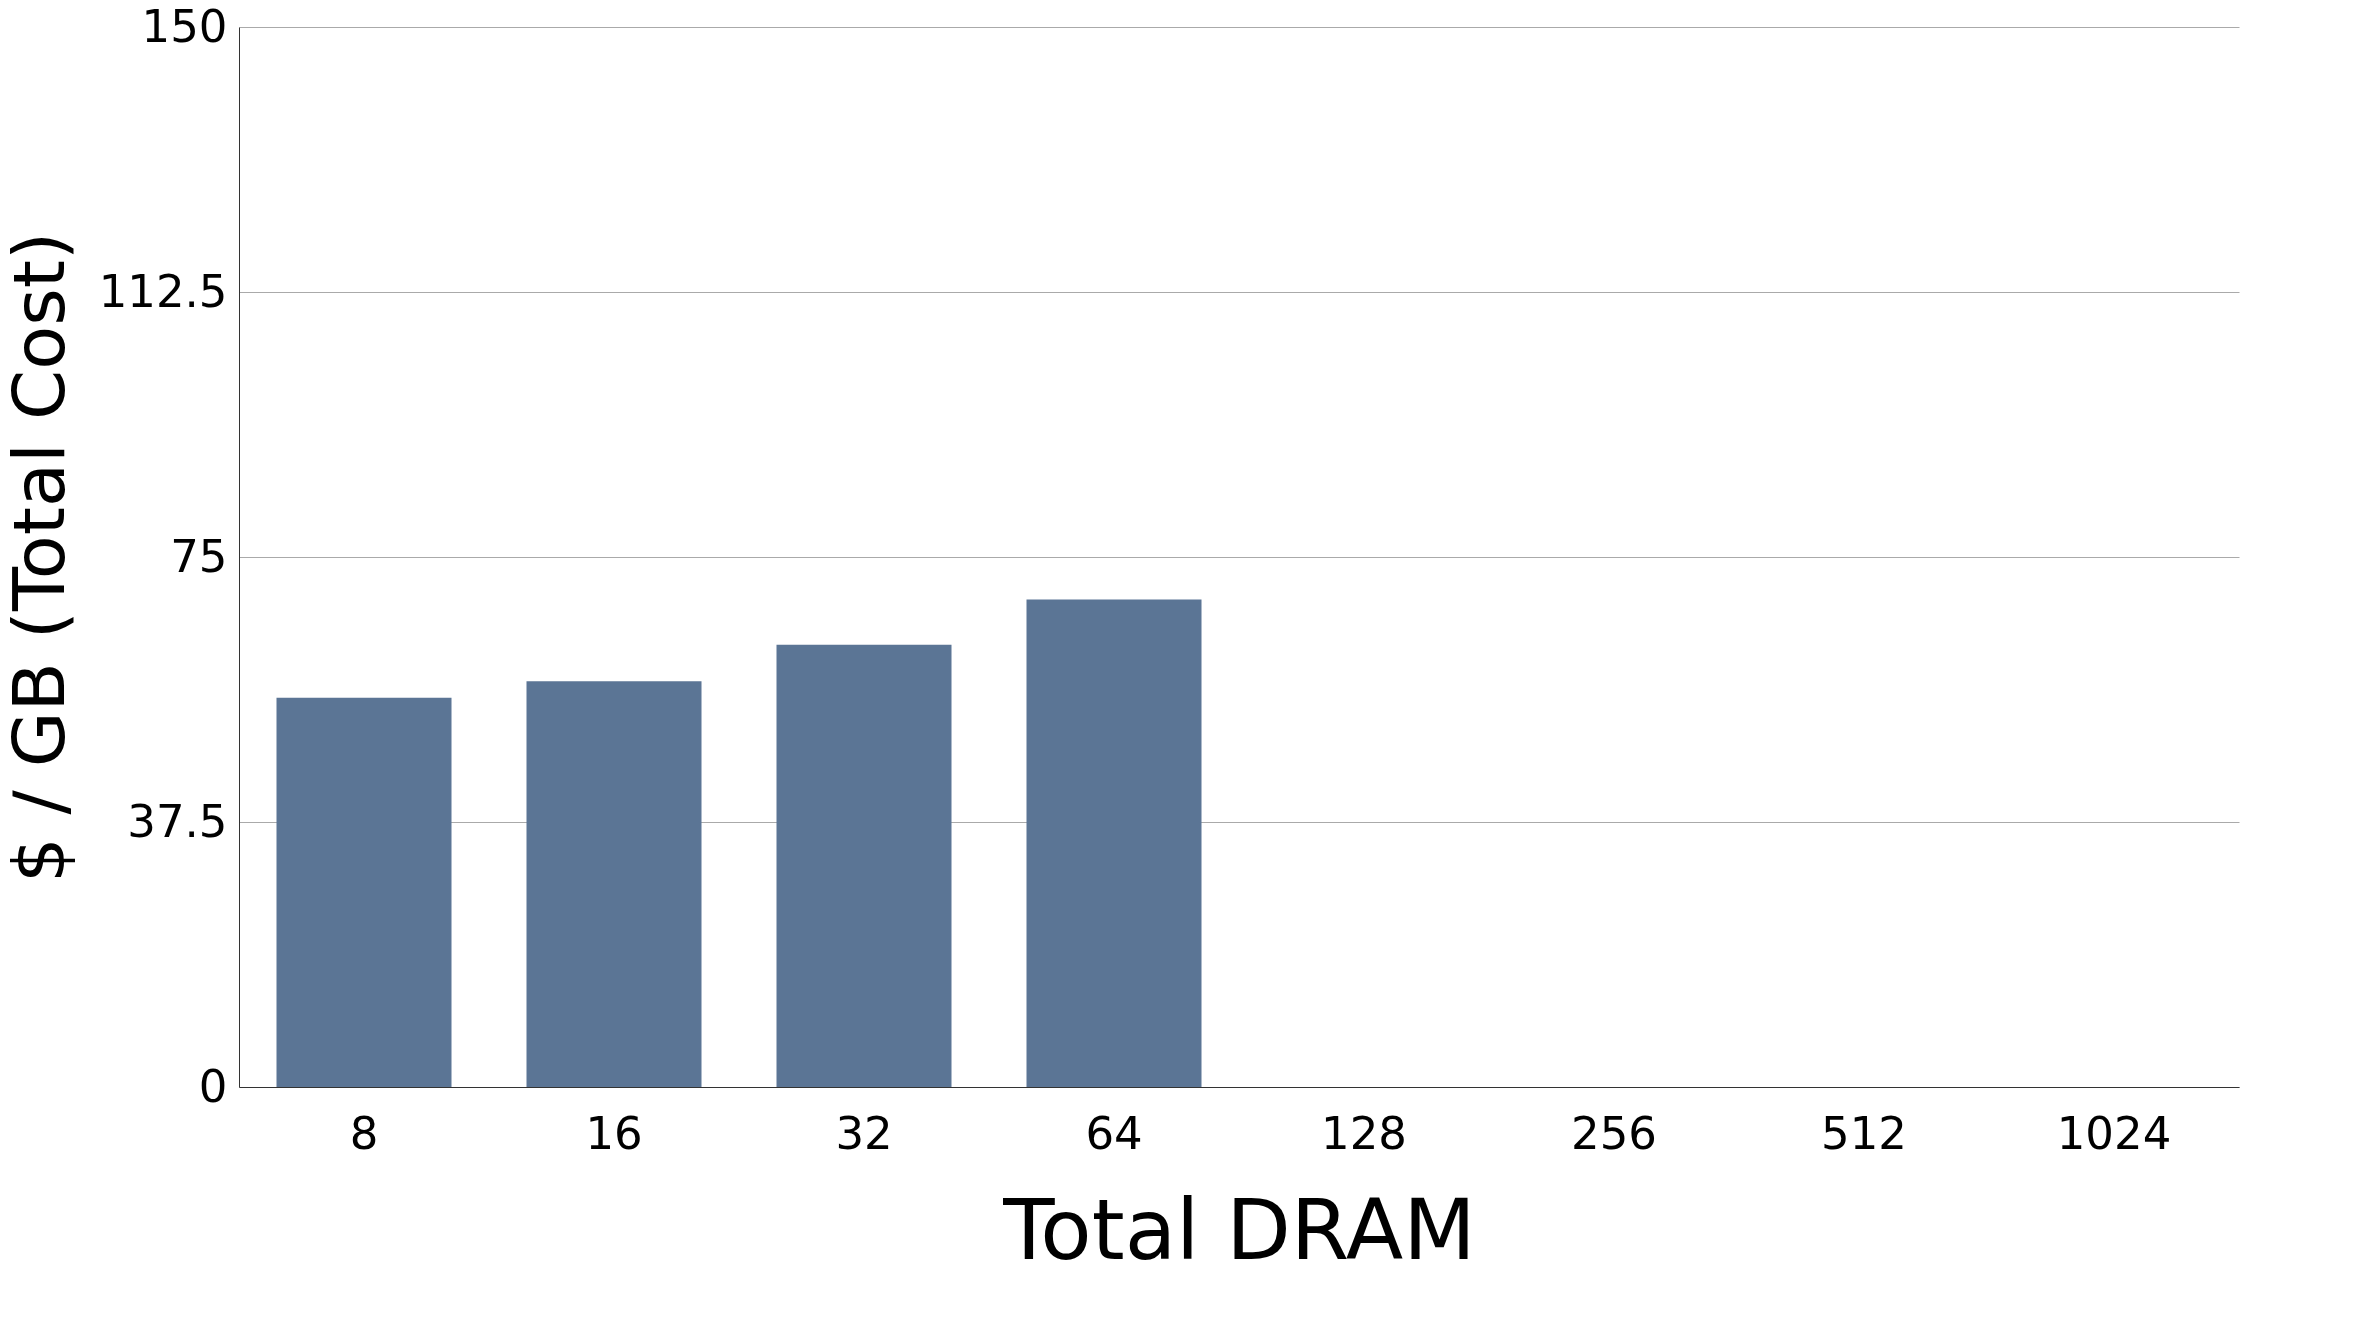  What do you see at coordinates (614, 1133) in the screenshot?
I see `x-tick-label: 16` at bounding box center [614, 1133].